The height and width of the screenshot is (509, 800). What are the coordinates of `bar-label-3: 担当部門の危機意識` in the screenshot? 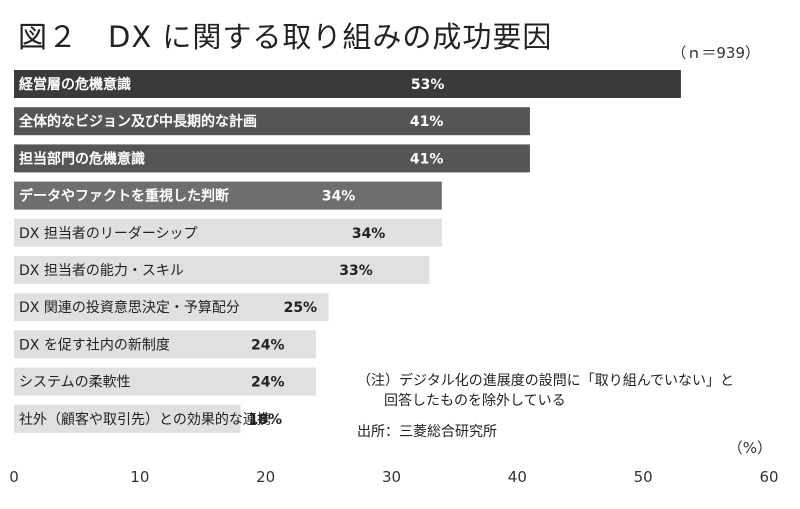 It's located at (82, 158).